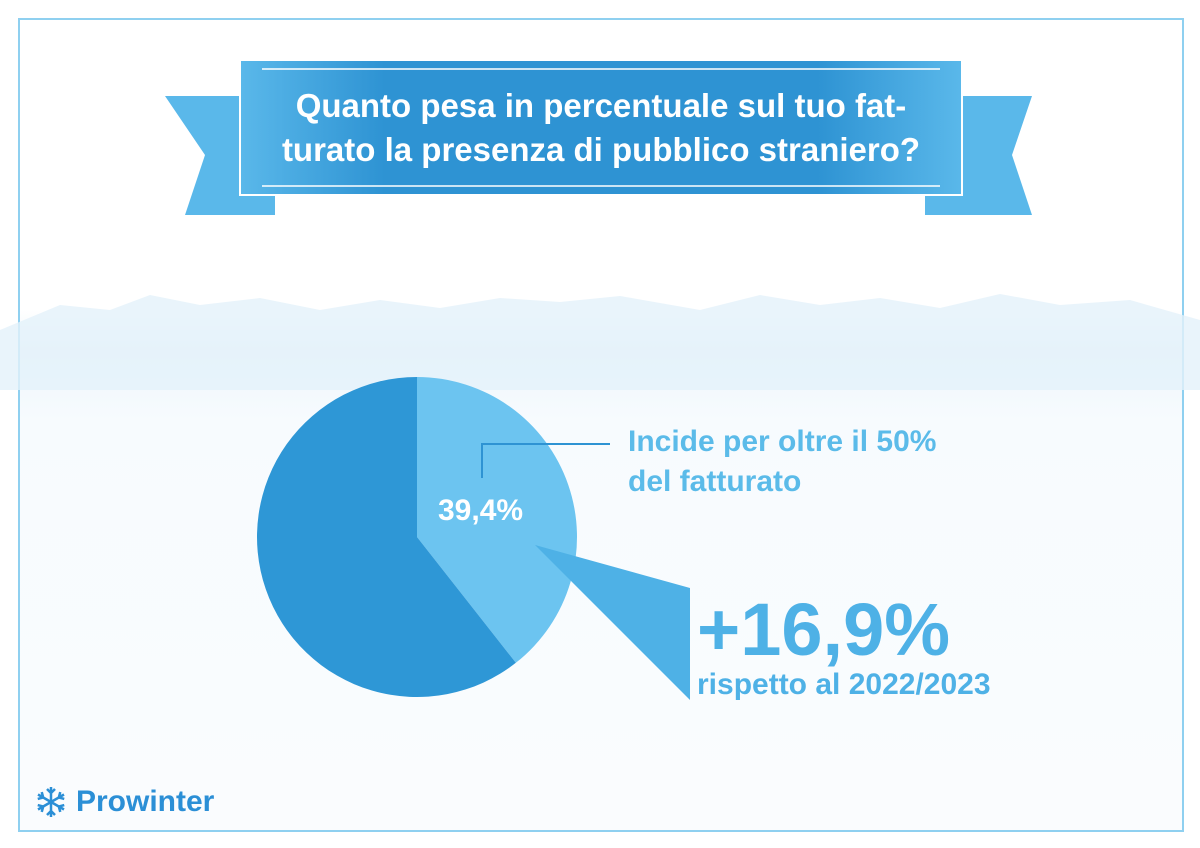 This screenshot has width=1200, height=848. I want to click on change-text: rispetto al 2022/2023, so click(844, 684).